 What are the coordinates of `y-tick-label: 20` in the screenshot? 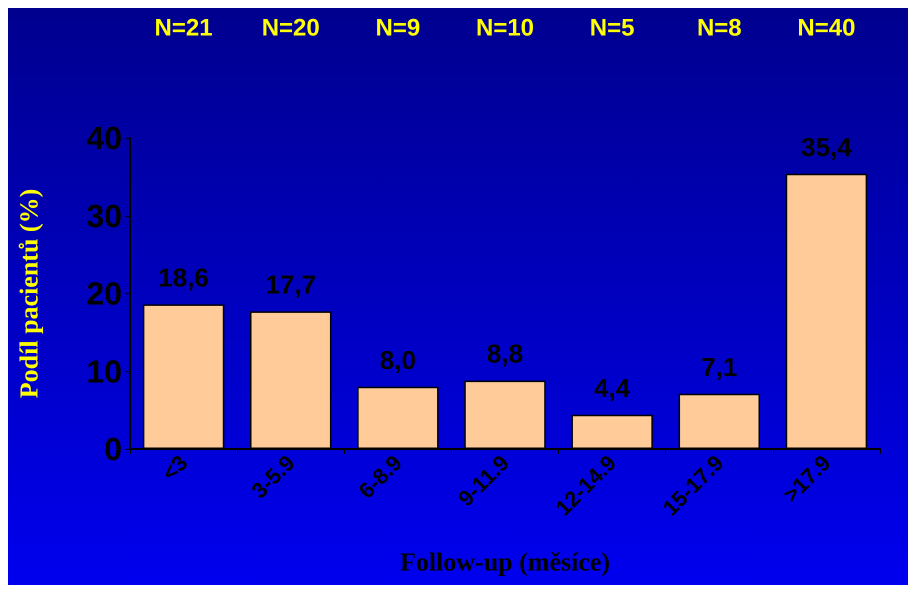 It's located at (104, 294).